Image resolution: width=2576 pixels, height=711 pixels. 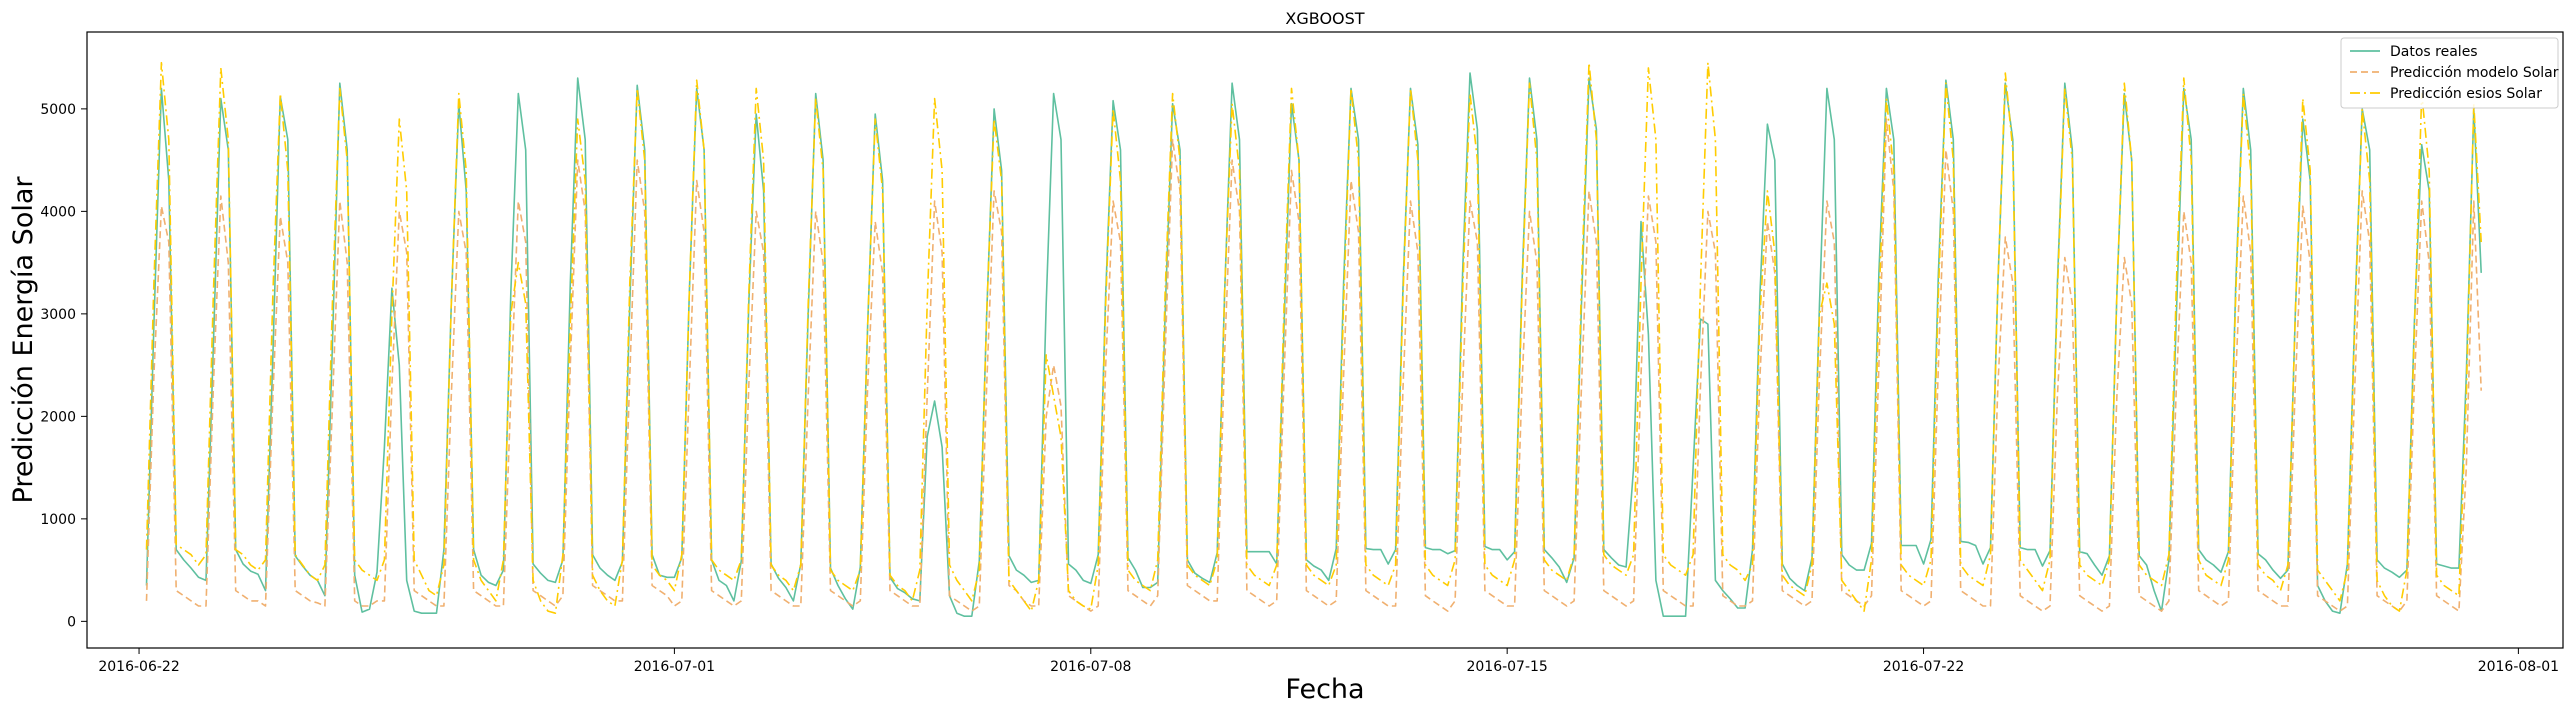 I want to click on y-tick-label: 2000, so click(x=58, y=417).